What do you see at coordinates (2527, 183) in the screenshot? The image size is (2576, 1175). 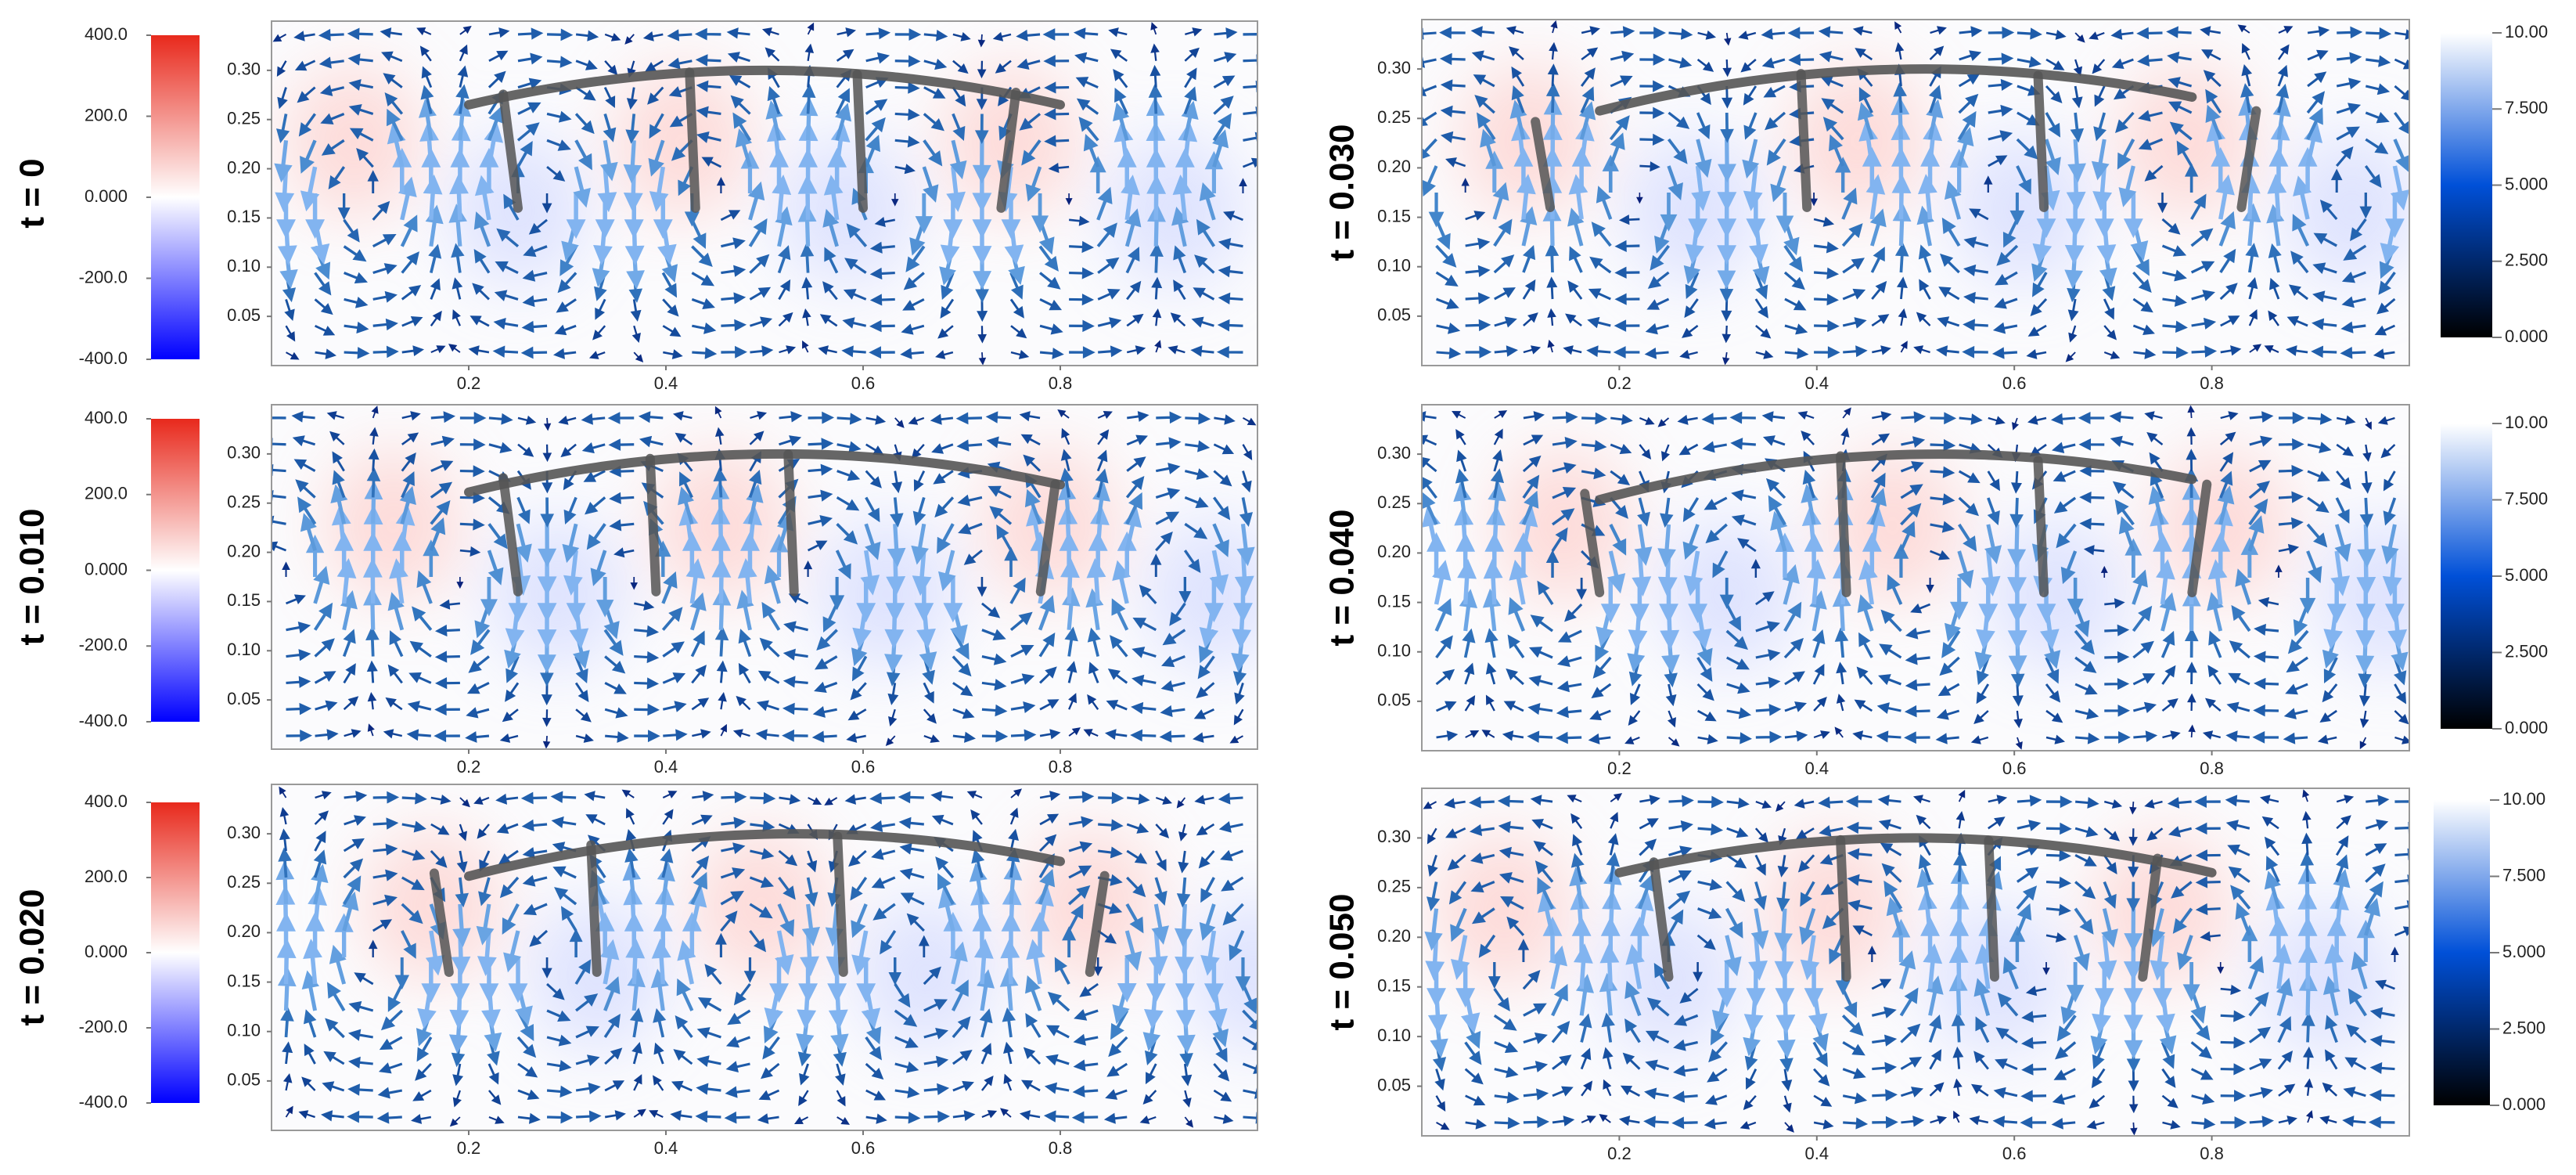 I see `colorbar-tick-label: 5.000` at bounding box center [2527, 183].